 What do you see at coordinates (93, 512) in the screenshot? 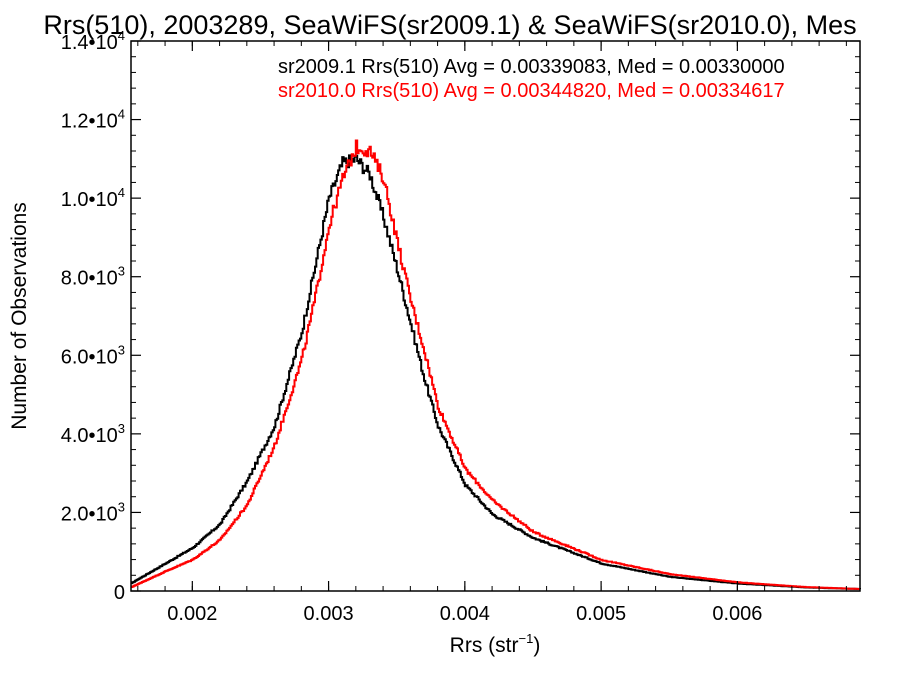
I see `y-tick-label: 2.0•103` at bounding box center [93, 512].